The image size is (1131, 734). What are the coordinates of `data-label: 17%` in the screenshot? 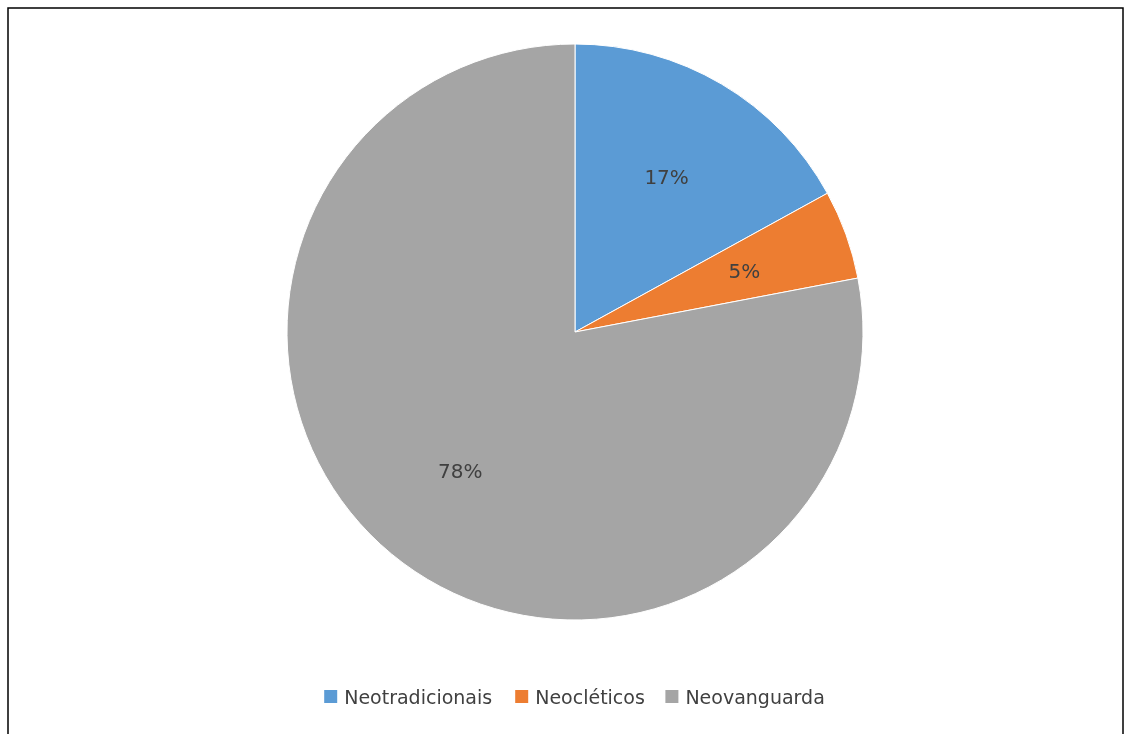 It's located at (666, 177).